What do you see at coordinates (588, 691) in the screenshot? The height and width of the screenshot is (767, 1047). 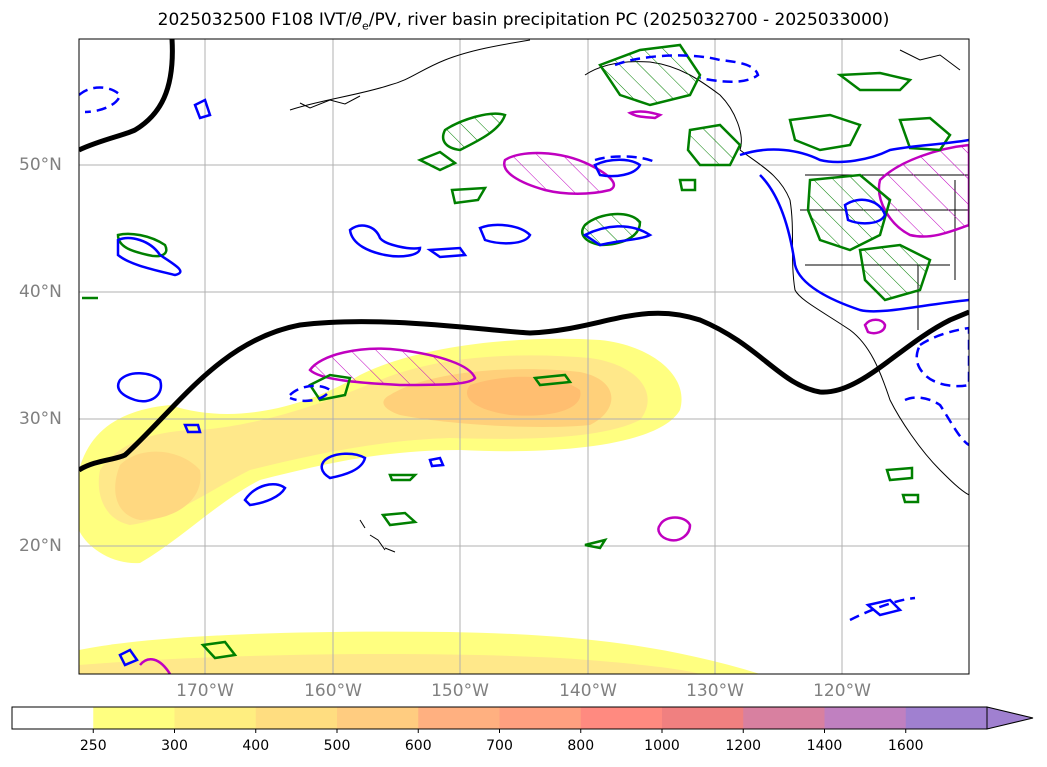 I see `lon-label-140w: 140°W` at bounding box center [588, 691].